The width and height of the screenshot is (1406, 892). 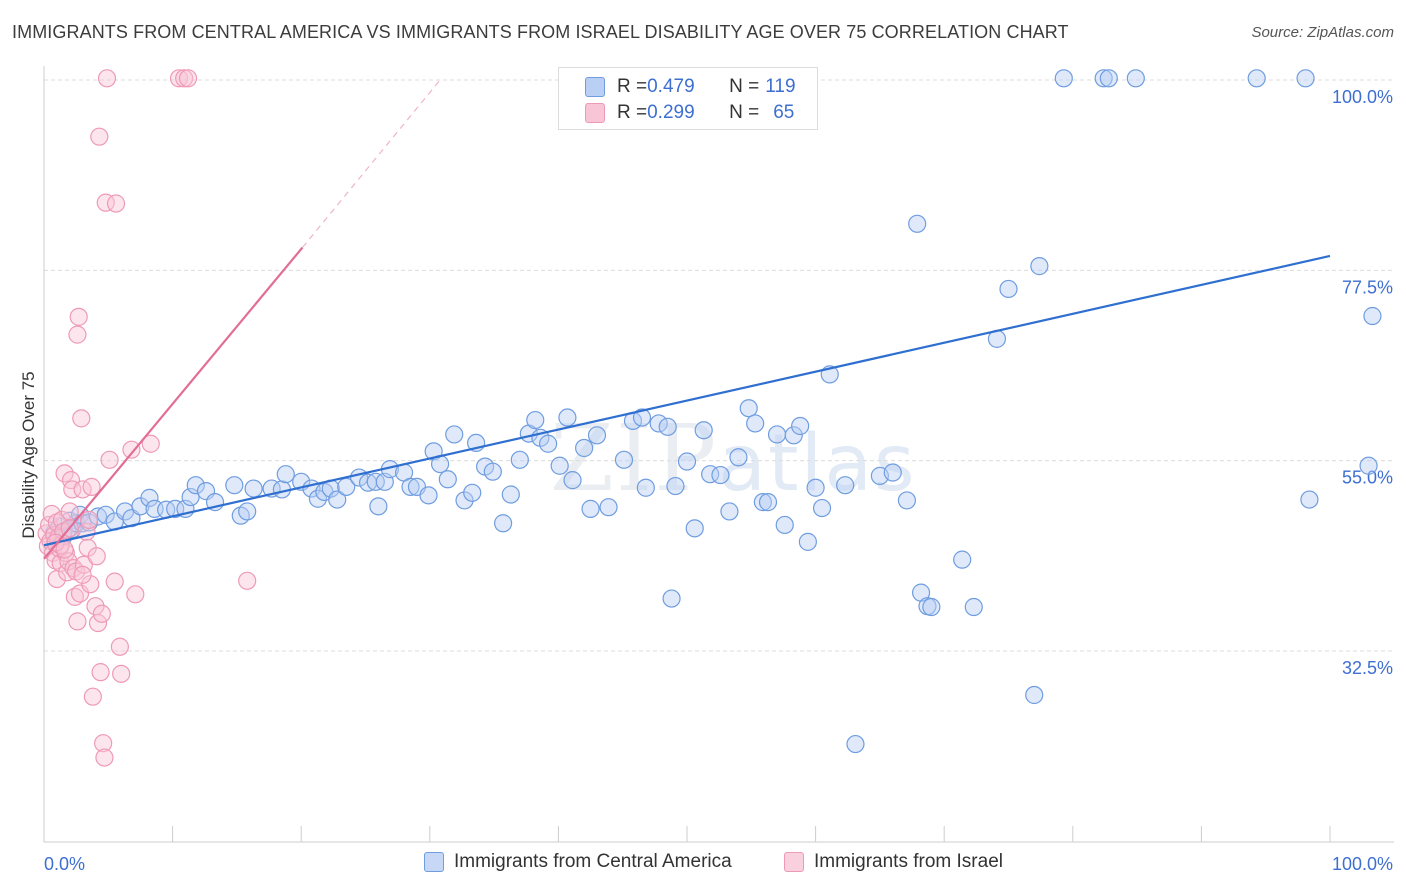 I want to click on stats-swatch-central-america, so click(x=595, y=87).